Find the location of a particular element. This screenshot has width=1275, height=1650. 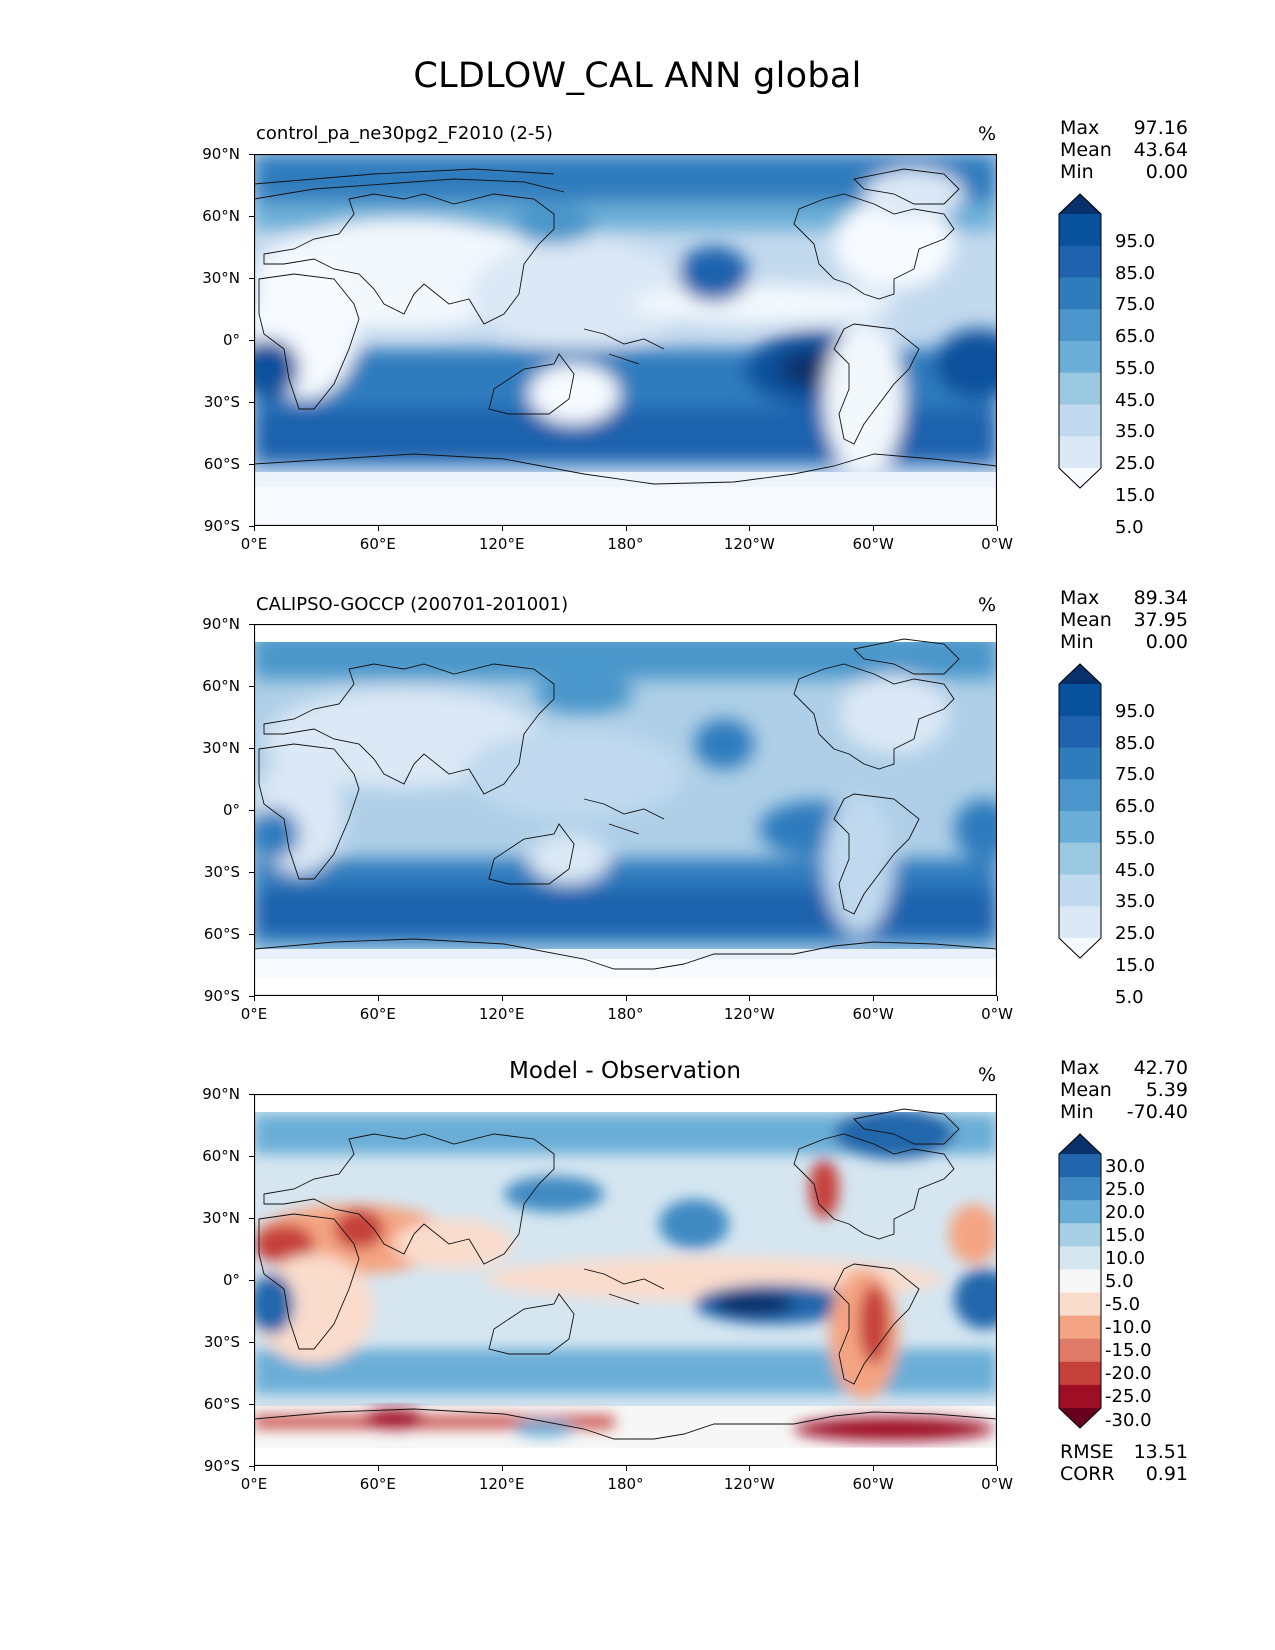

colorbar-tick-label: -30.0 is located at coordinates (1128, 1420).